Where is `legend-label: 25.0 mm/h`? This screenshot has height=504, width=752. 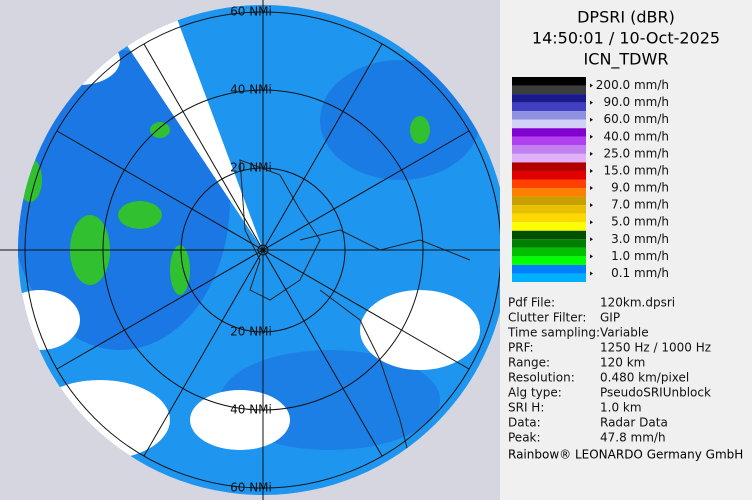 legend-label: 25.0 mm/h is located at coordinates (636, 153).